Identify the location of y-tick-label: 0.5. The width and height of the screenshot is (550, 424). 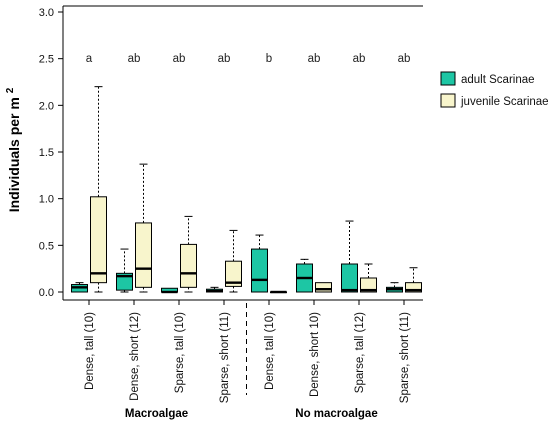
(46, 246).